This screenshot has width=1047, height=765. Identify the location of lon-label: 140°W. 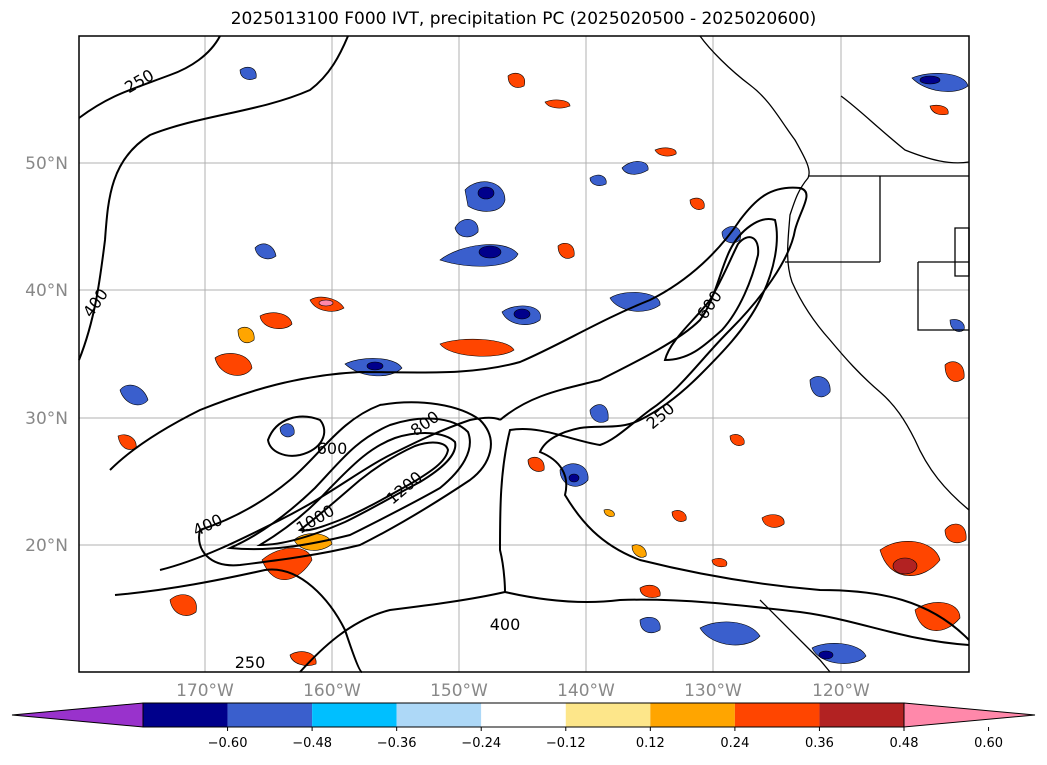
(586, 691).